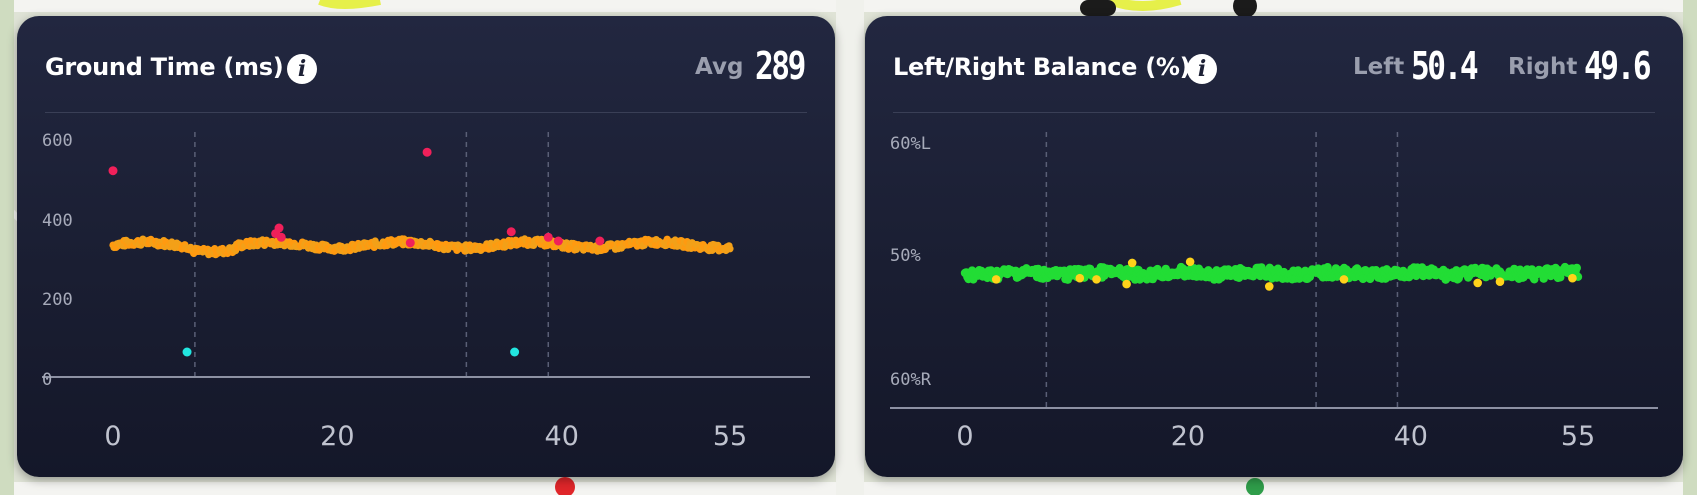 This screenshot has width=1697, height=495. I want to click on avg-value: 289, so click(780, 66).